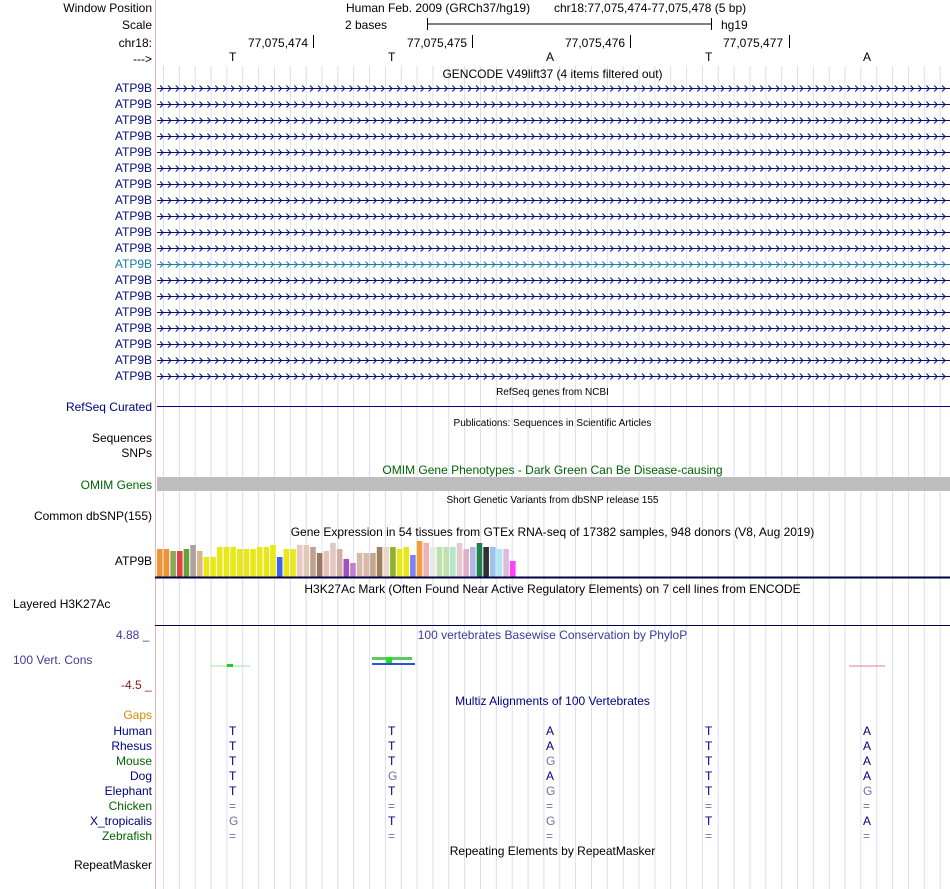 This screenshot has width=950, height=889. Describe the element at coordinates (136, 453) in the screenshot. I see `publications-snps-label: SNPs` at that location.